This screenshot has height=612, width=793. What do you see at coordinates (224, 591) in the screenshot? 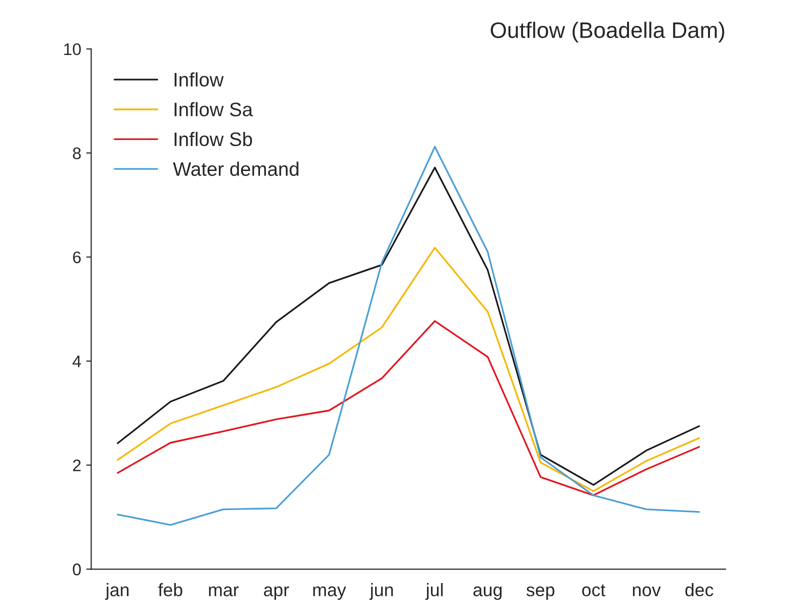
I see `x-tick-label: mar` at bounding box center [224, 591].